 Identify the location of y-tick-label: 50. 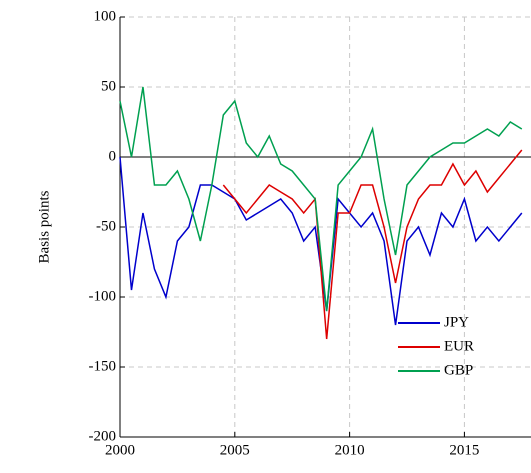
(108, 86).